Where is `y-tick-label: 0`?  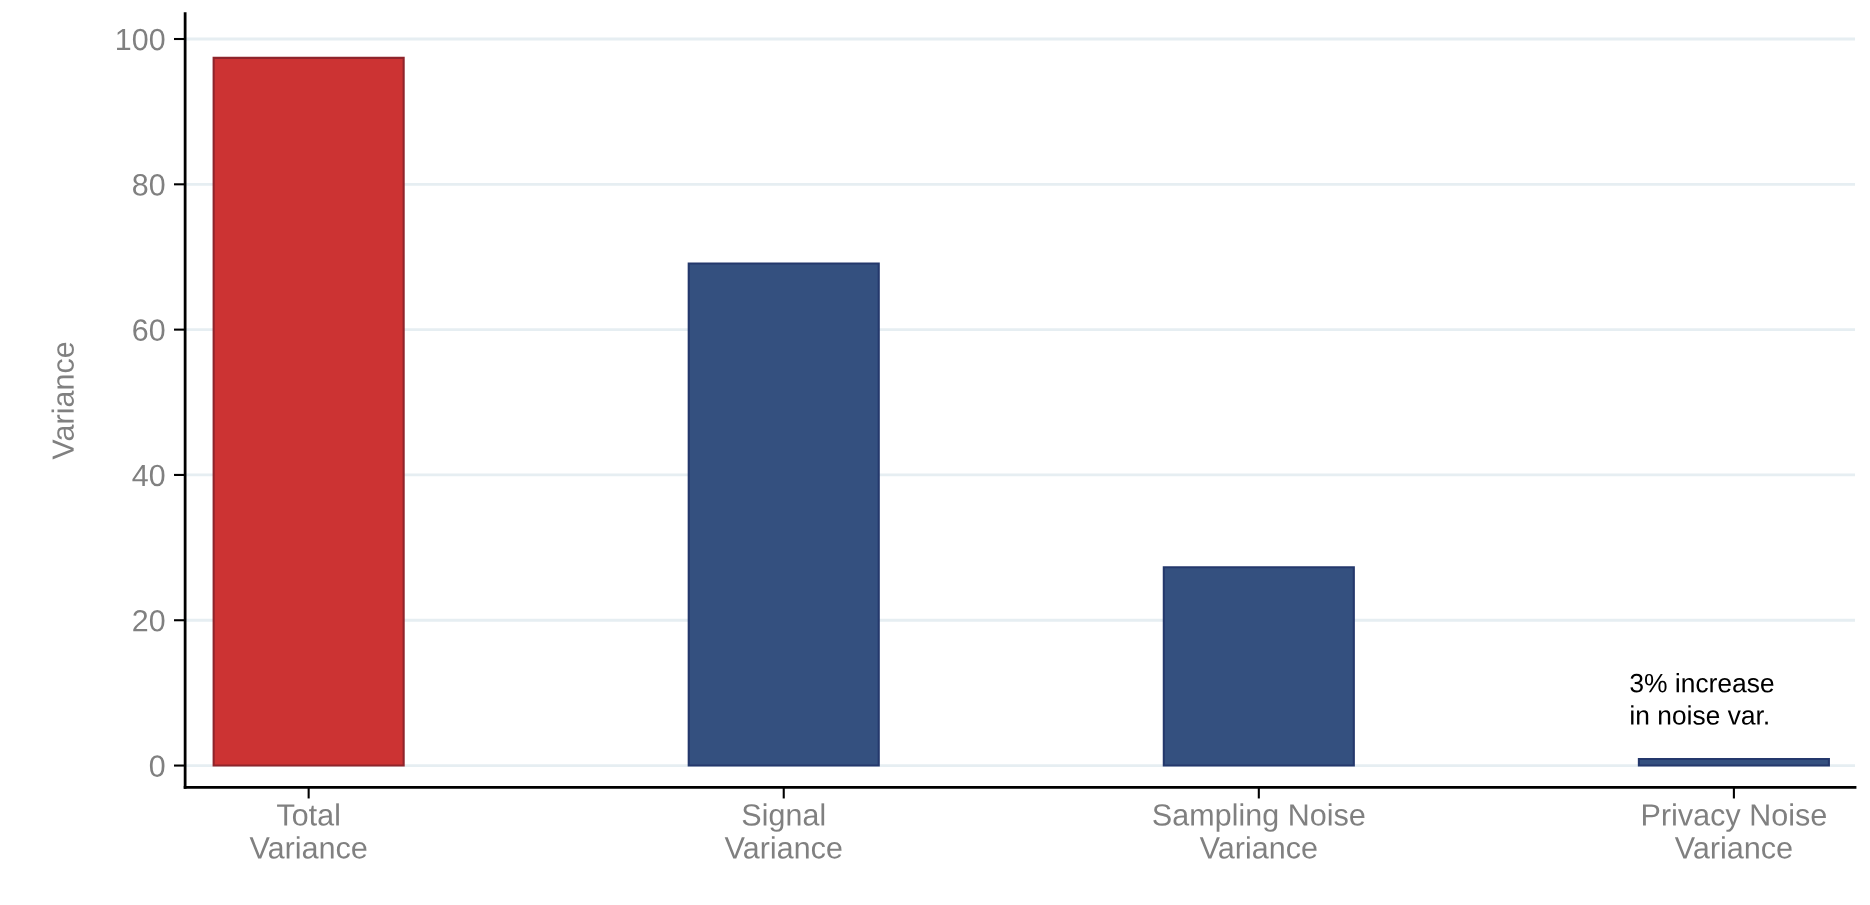
y-tick-label: 0 is located at coordinates (157, 766).